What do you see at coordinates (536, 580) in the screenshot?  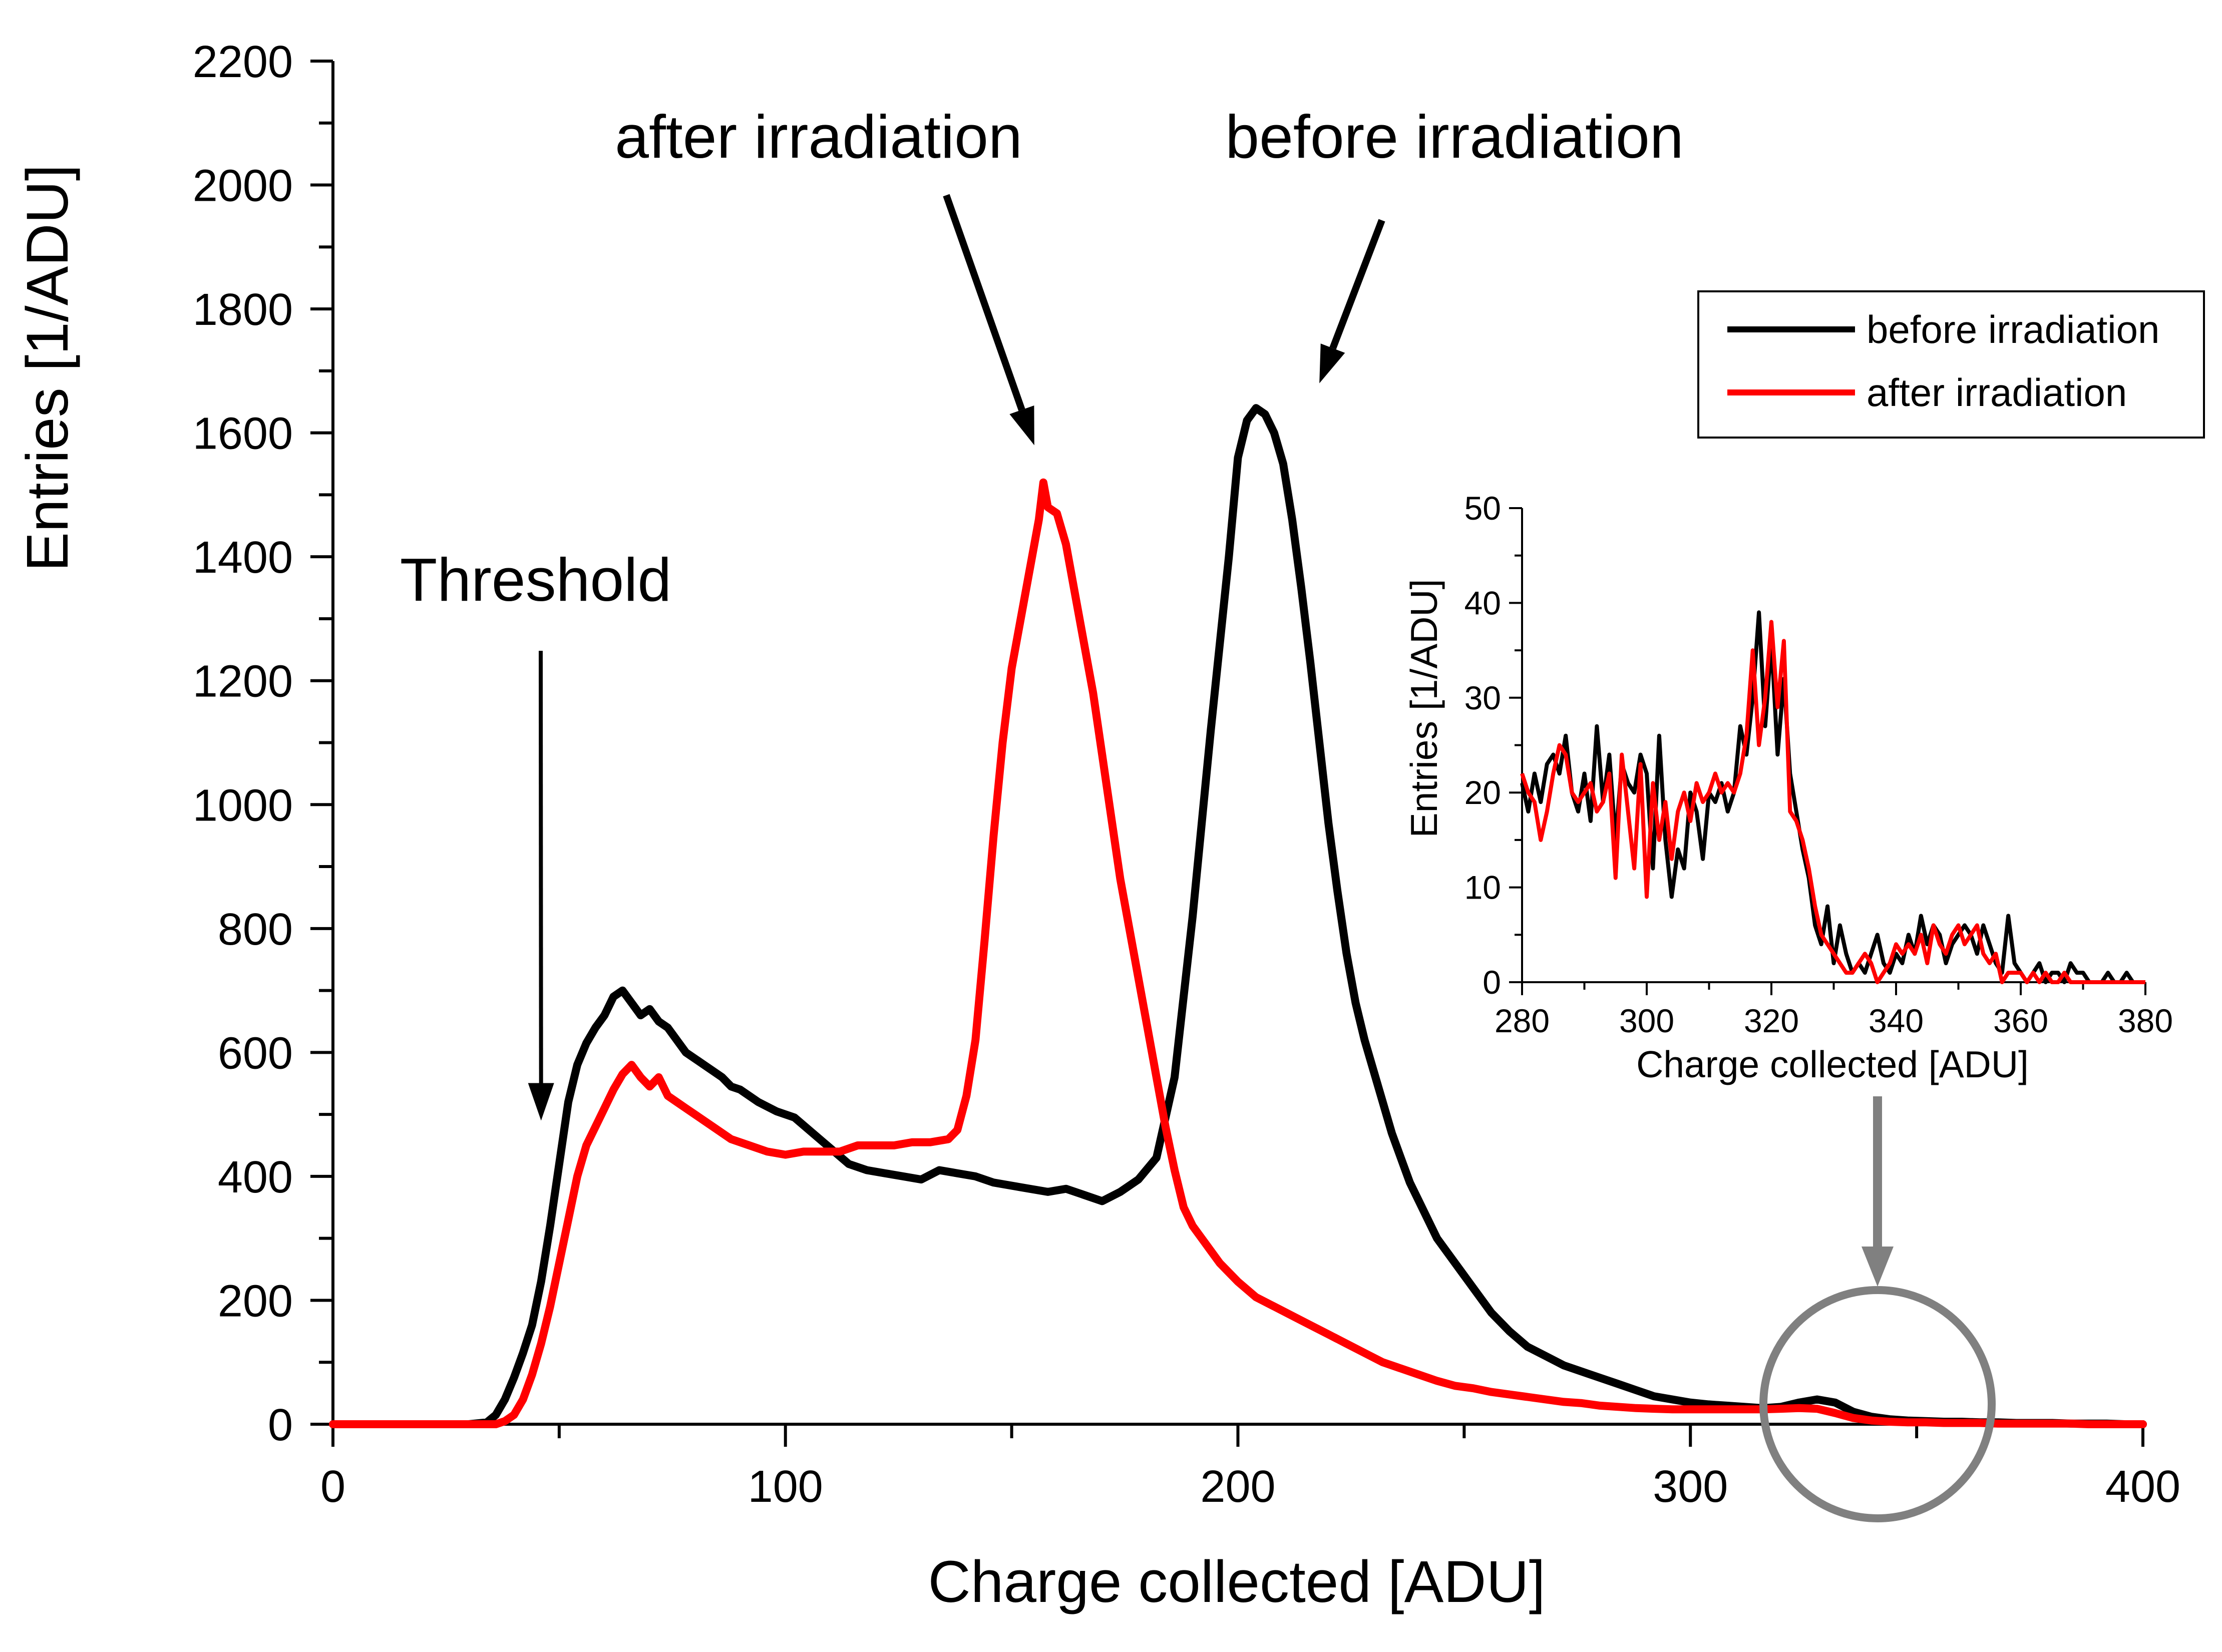 I see `annotation-text-0: Threshold` at bounding box center [536, 580].